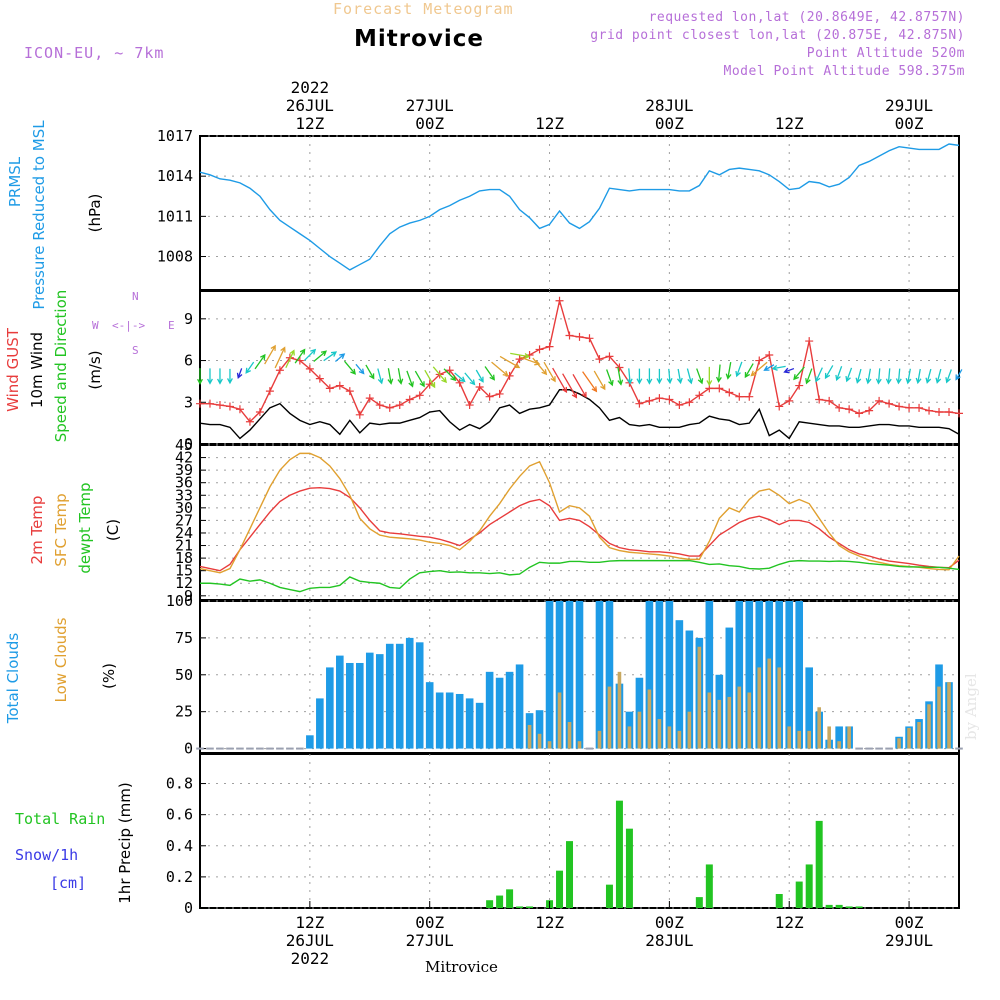 The height and width of the screenshot is (1000, 1000). Describe the element at coordinates (95, 369) in the screenshot. I see `axis-label-wind-3: (m/s)` at that location.